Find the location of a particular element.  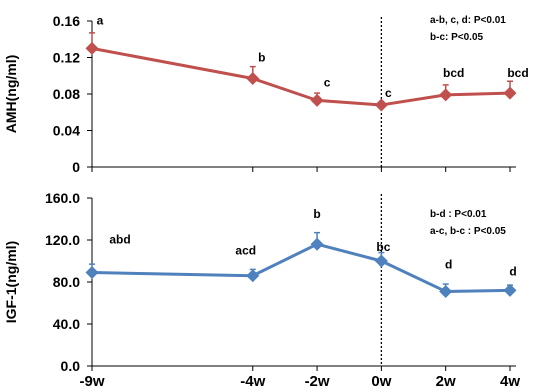

igf1-point-label: bc is located at coordinates (383, 247).